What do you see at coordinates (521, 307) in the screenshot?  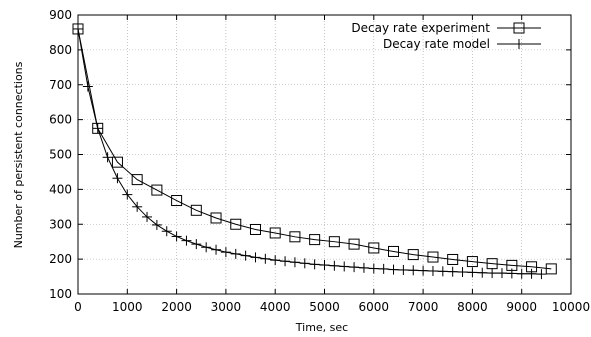 I see `x-tick-label: 9000` at bounding box center [521, 307].